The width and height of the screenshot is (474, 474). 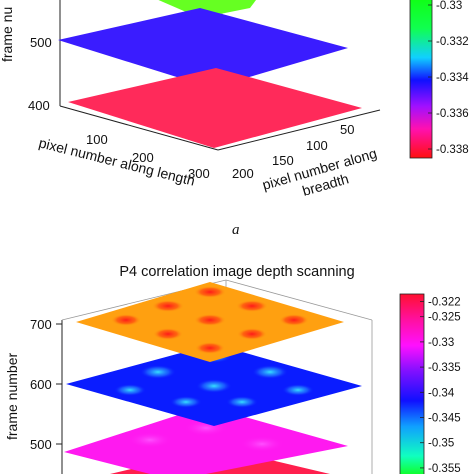 I want to click on top-x-axis-label: pixel number along length, so click(x=116, y=161).